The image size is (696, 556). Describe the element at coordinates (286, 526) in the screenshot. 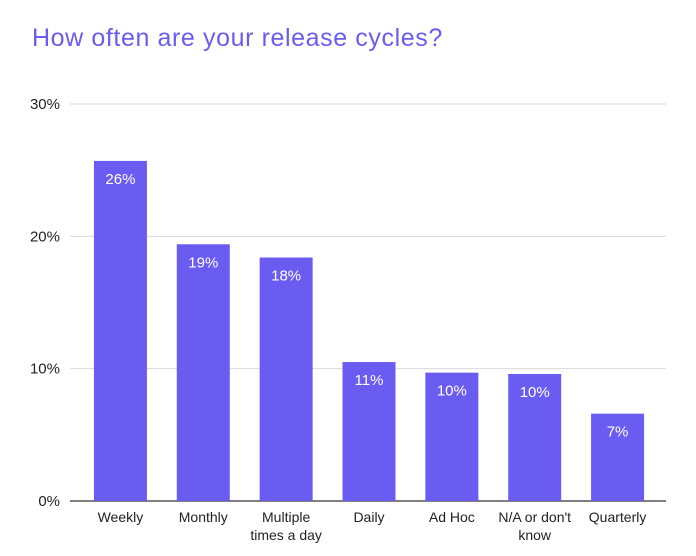

I see `category-label: Multiple times a day` at that location.